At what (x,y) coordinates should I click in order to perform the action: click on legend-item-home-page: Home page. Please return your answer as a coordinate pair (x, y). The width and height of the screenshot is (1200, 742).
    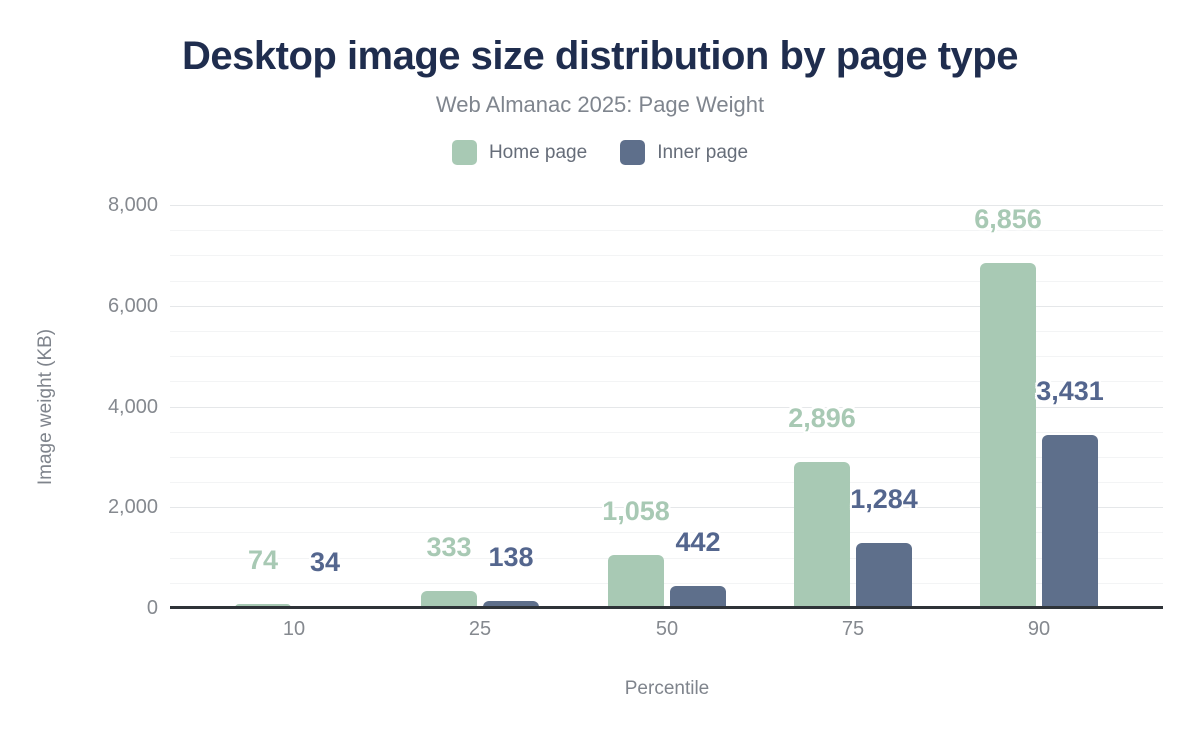
    Looking at the image, I should click on (519, 152).